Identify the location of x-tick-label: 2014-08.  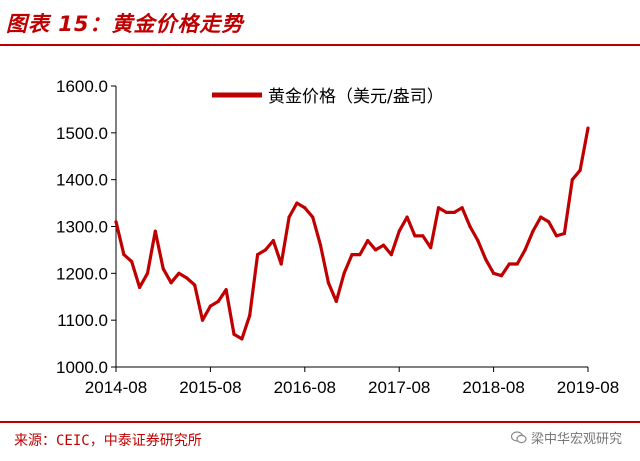
(116, 387).